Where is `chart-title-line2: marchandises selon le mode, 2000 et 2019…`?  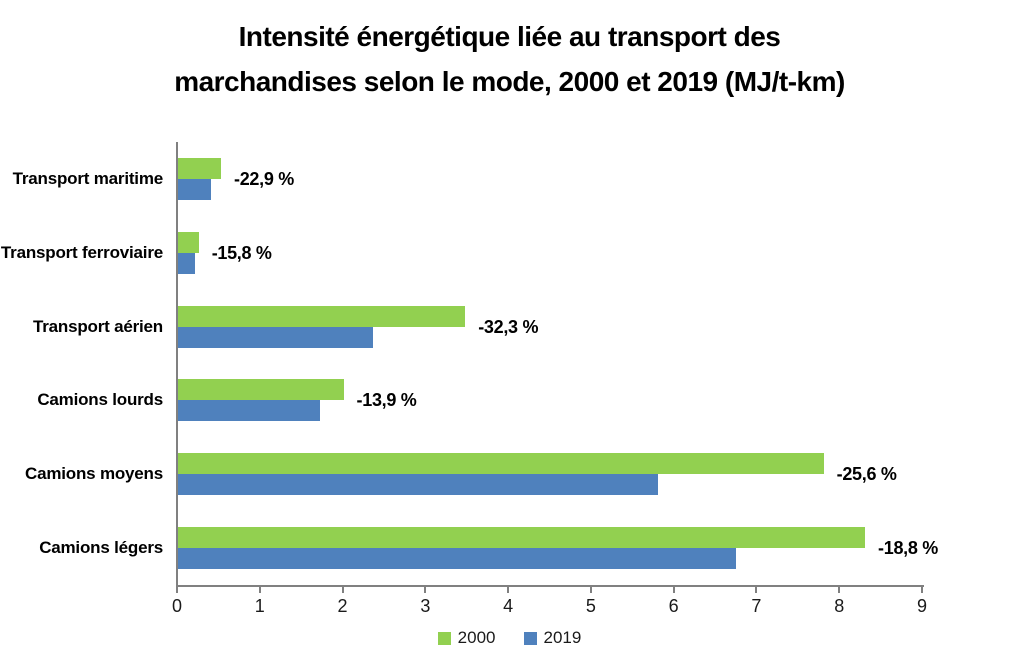
chart-title-line2: marchandises selon le mode, 2000 et 2019… is located at coordinates (509, 81).